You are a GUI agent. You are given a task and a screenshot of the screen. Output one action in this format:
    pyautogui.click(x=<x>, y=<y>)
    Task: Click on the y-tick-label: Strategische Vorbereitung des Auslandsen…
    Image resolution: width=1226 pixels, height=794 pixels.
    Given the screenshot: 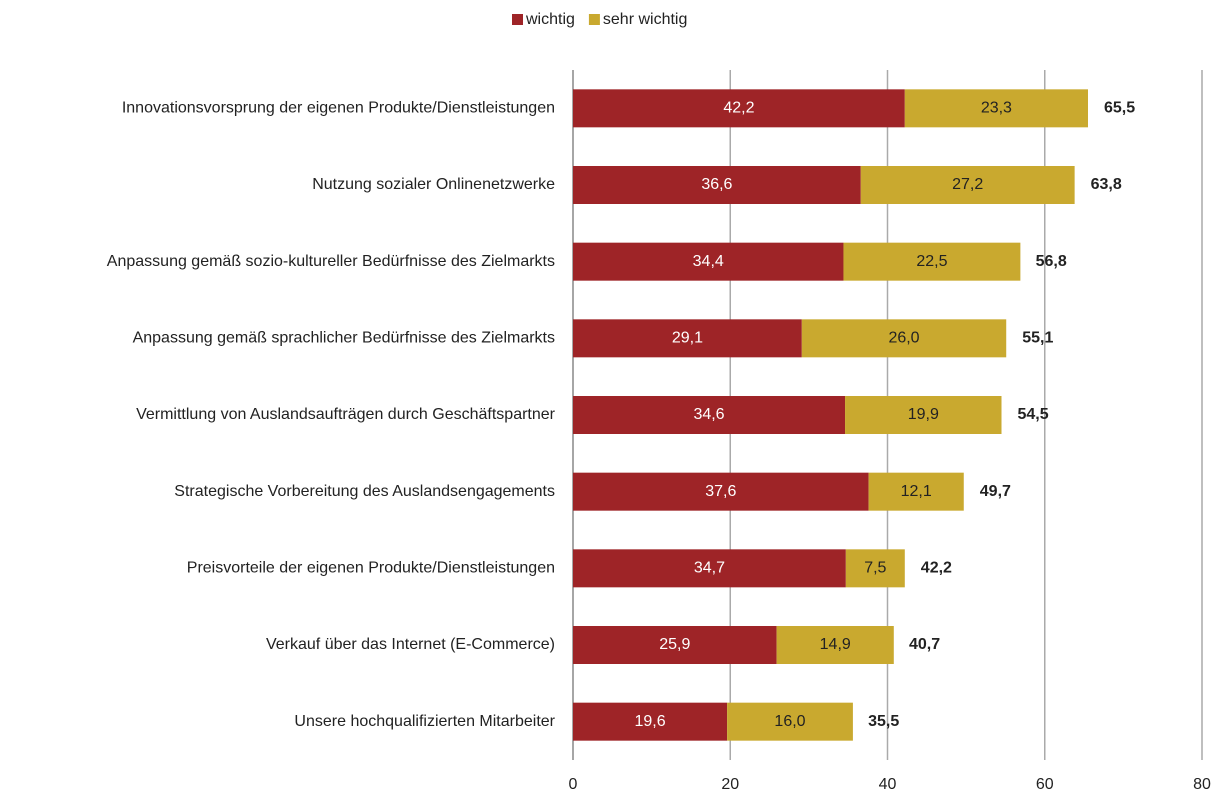 What is the action you would take?
    pyautogui.click(x=364, y=491)
    